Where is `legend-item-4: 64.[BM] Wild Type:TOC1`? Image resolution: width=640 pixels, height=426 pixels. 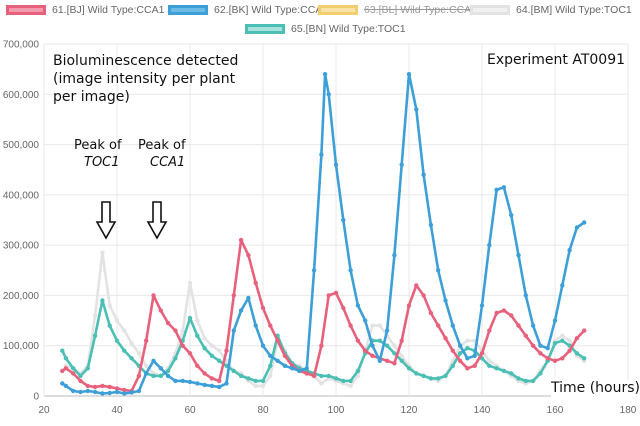
legend-item-4: 64.[BM] Wild Type:TOC1 is located at coordinates (551, 10).